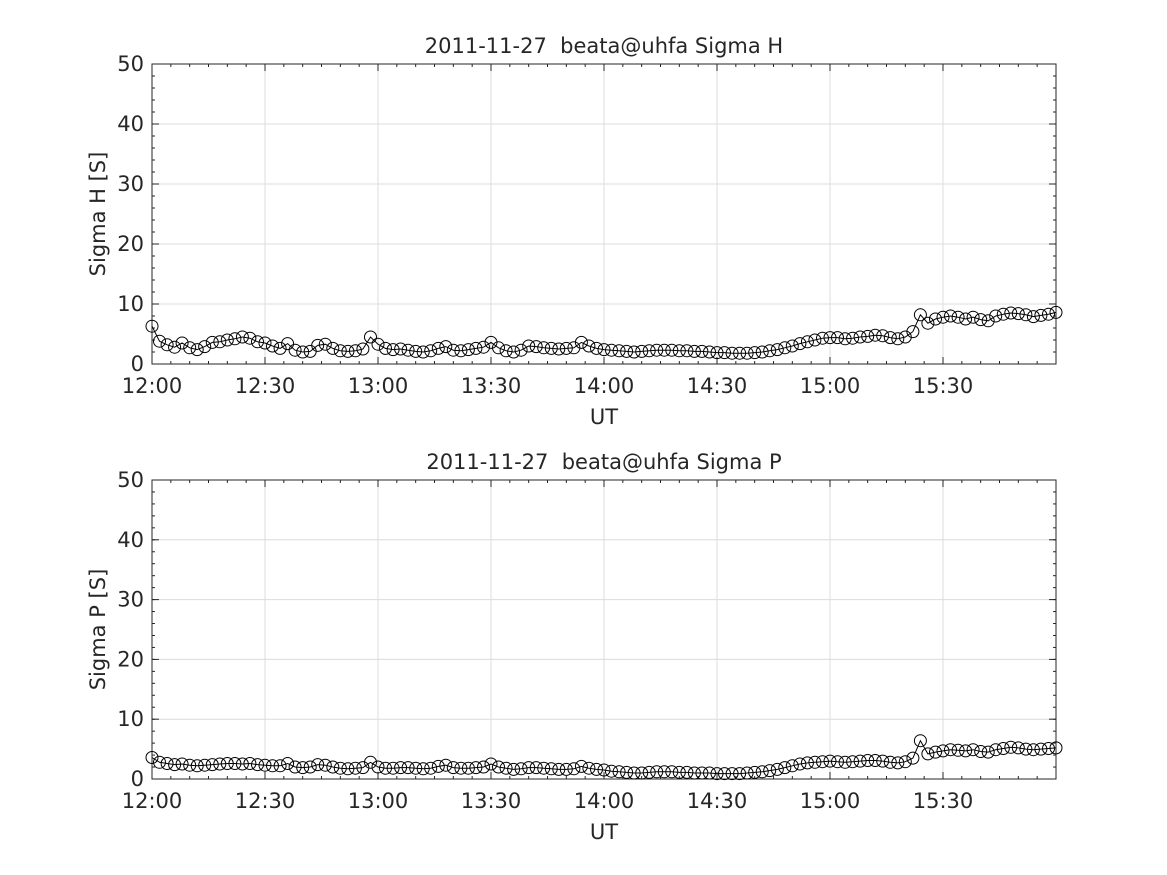 The image size is (1167, 875). Describe the element at coordinates (130, 719) in the screenshot. I see `y-tick-label: 10` at that location.